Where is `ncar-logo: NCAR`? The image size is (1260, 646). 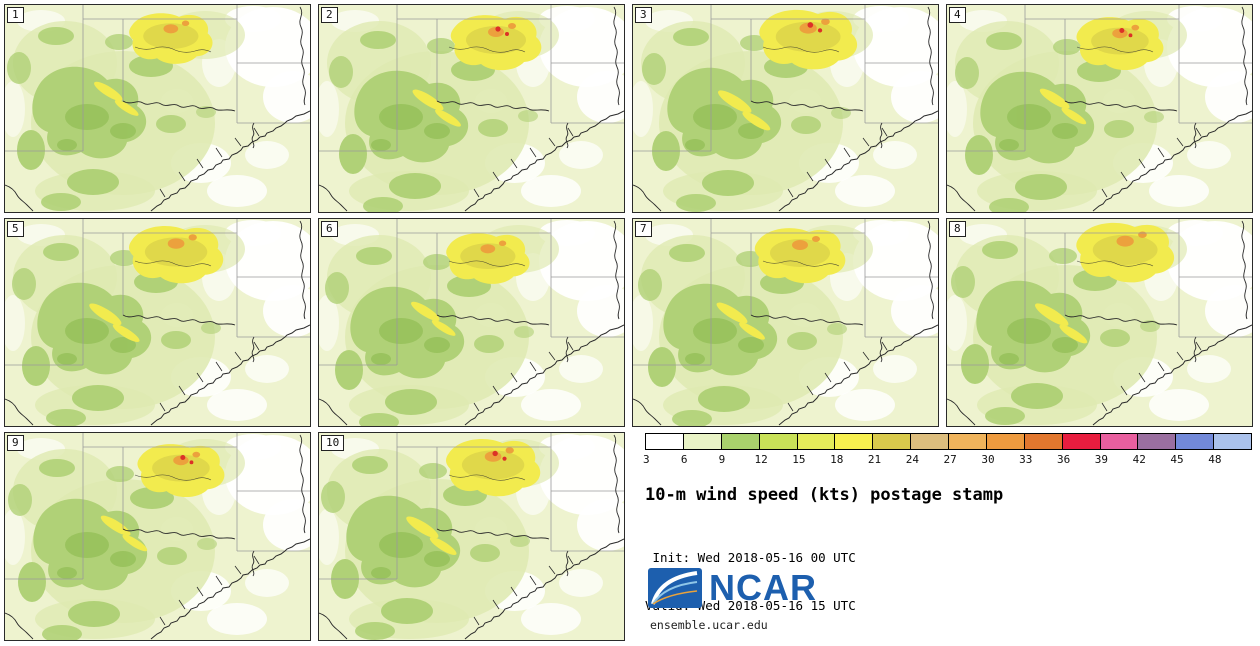 ncar-logo: NCAR is located at coordinates (732, 588).